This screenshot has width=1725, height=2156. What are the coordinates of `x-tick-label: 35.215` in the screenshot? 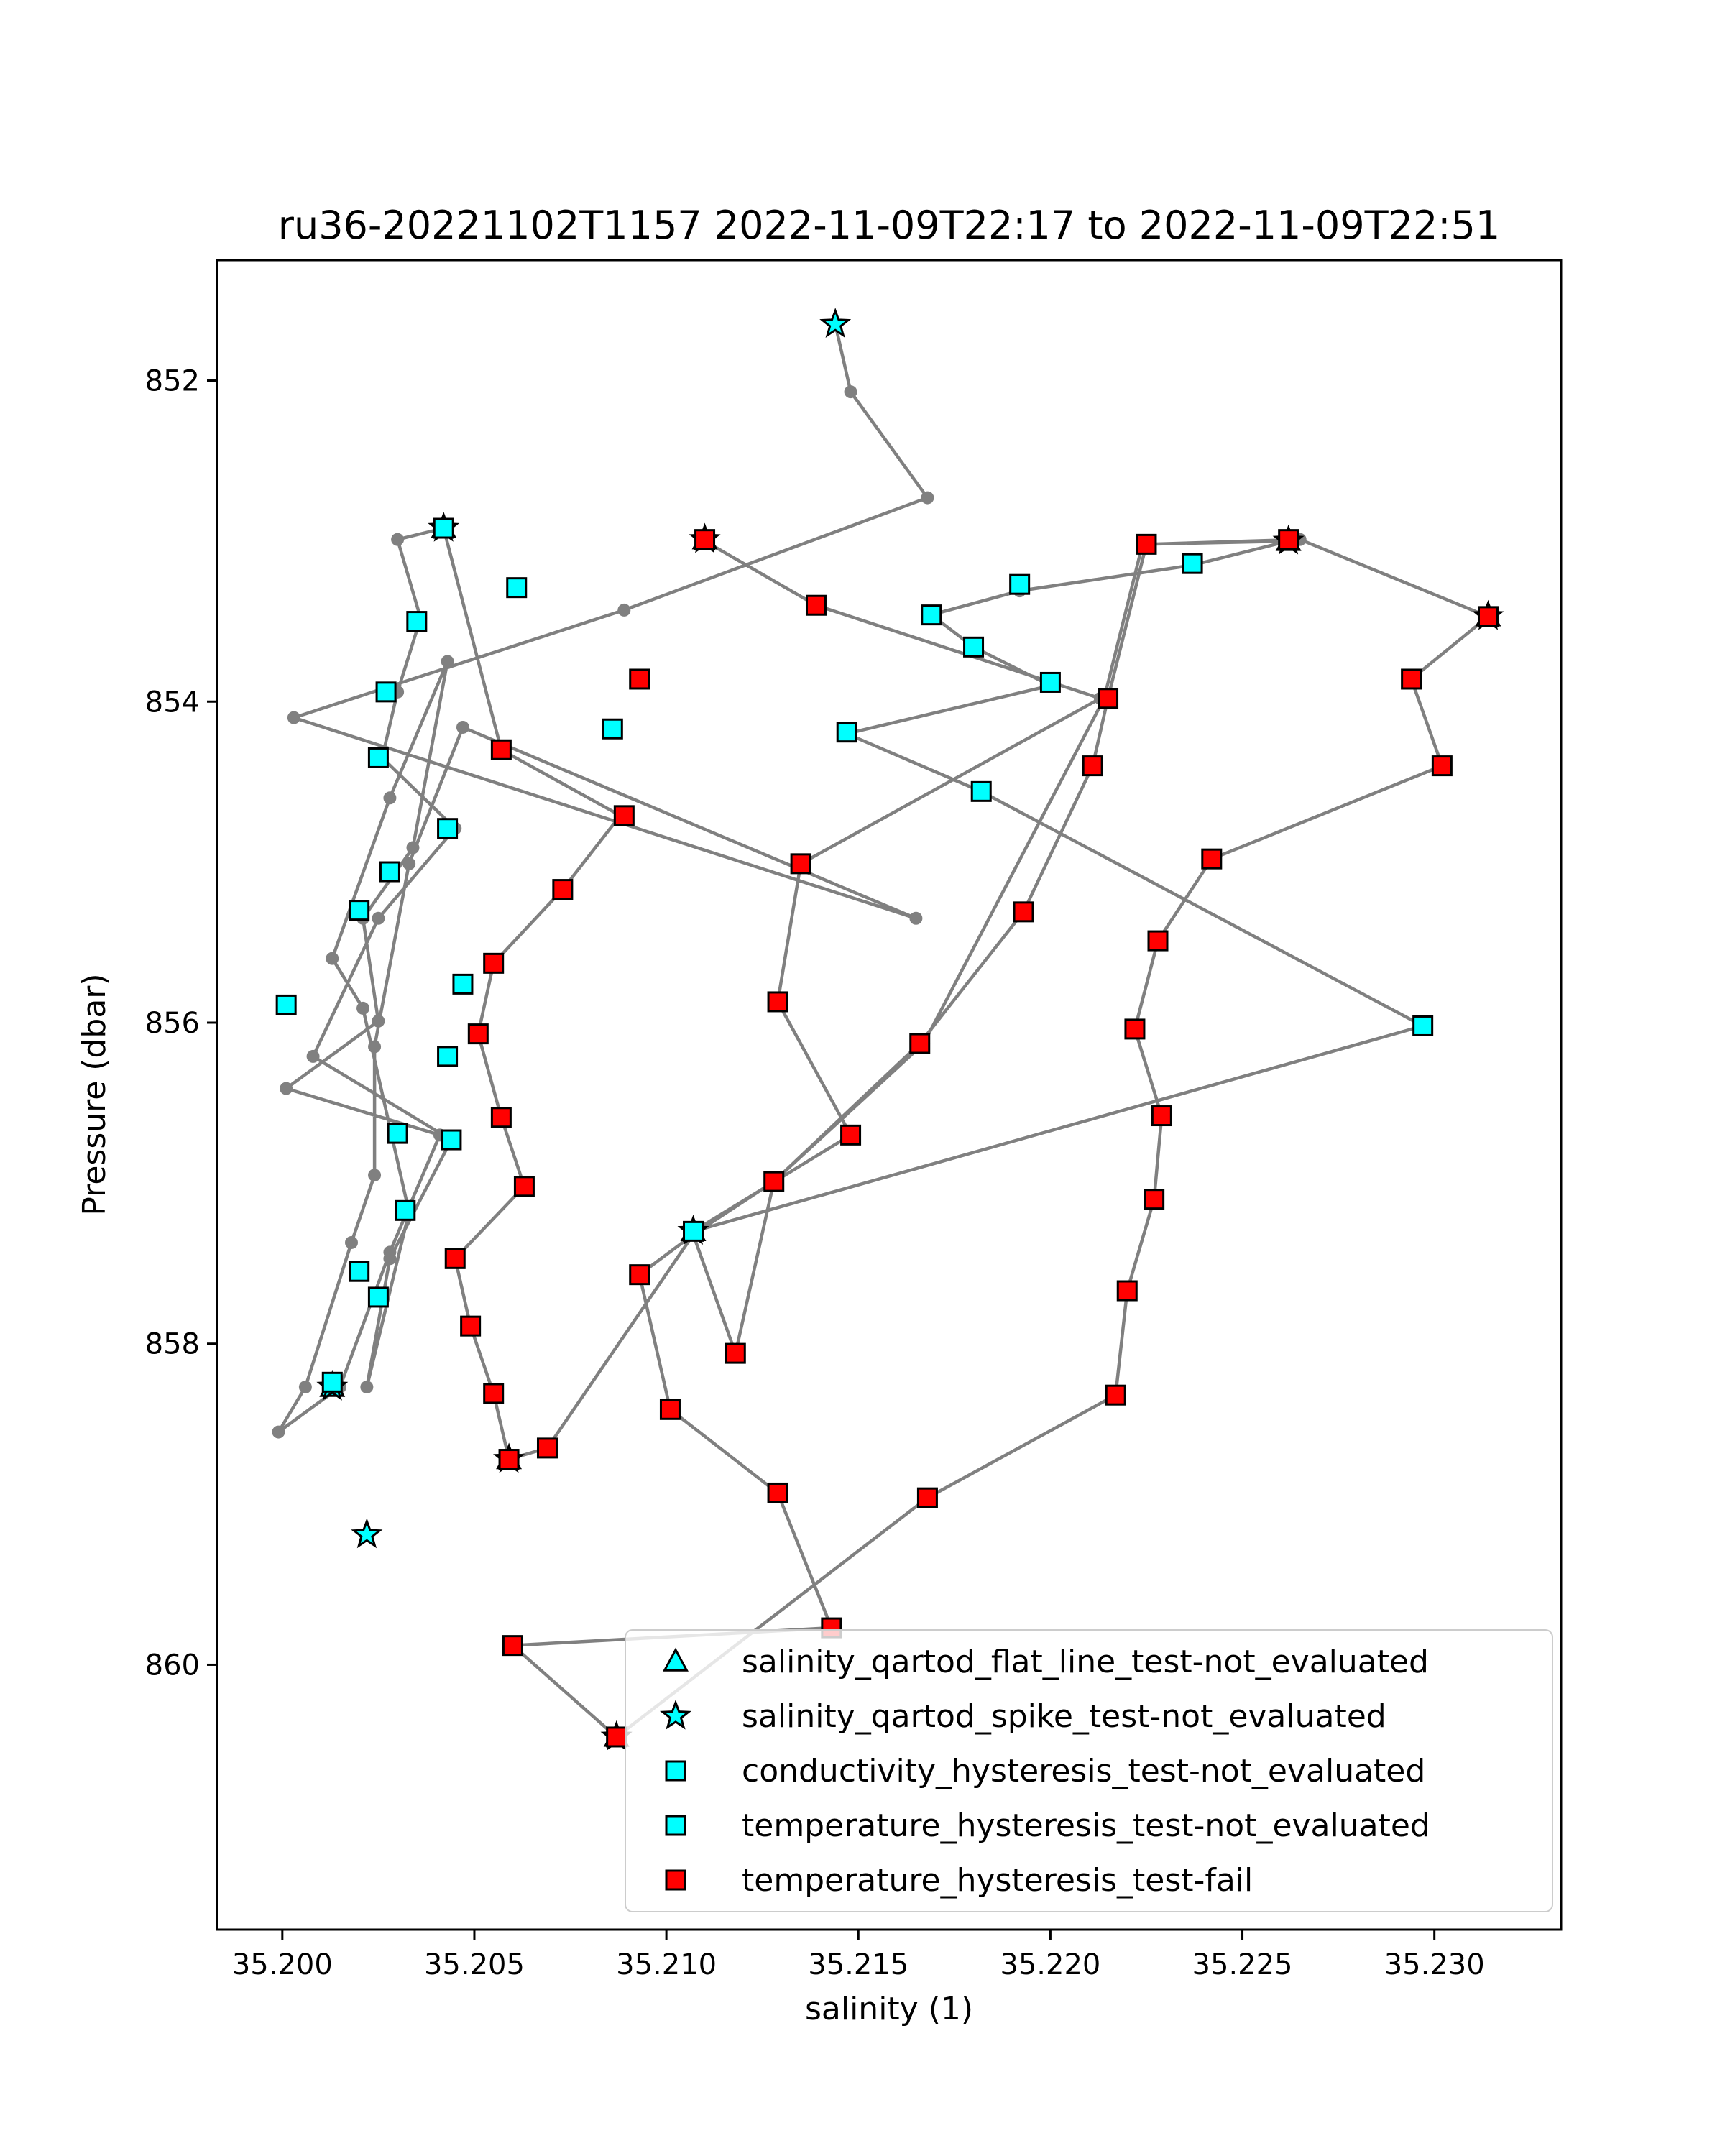 It's located at (858, 1965).